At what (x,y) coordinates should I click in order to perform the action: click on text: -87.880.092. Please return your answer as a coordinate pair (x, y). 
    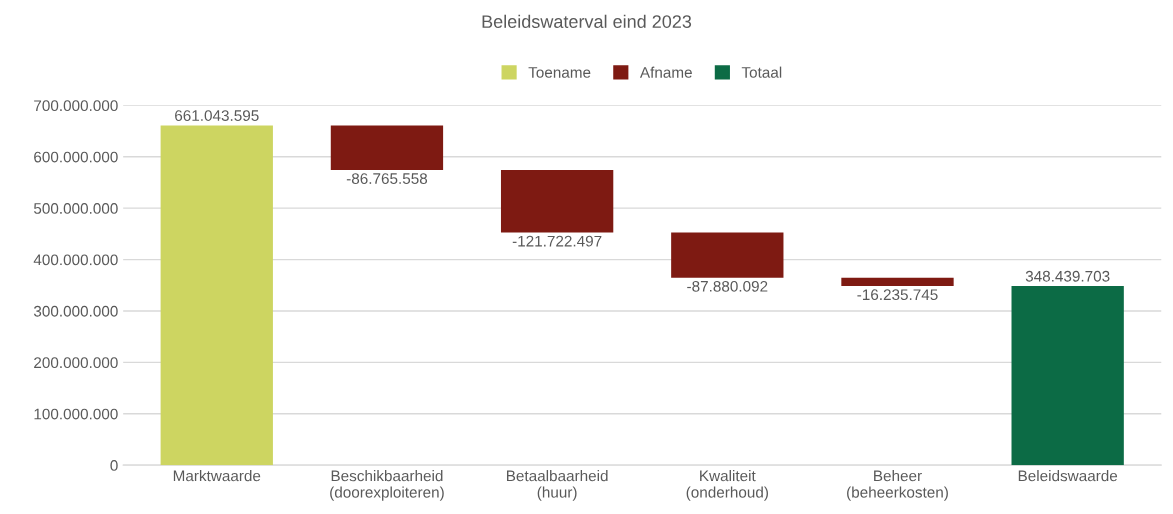
    Looking at the image, I should click on (727, 286).